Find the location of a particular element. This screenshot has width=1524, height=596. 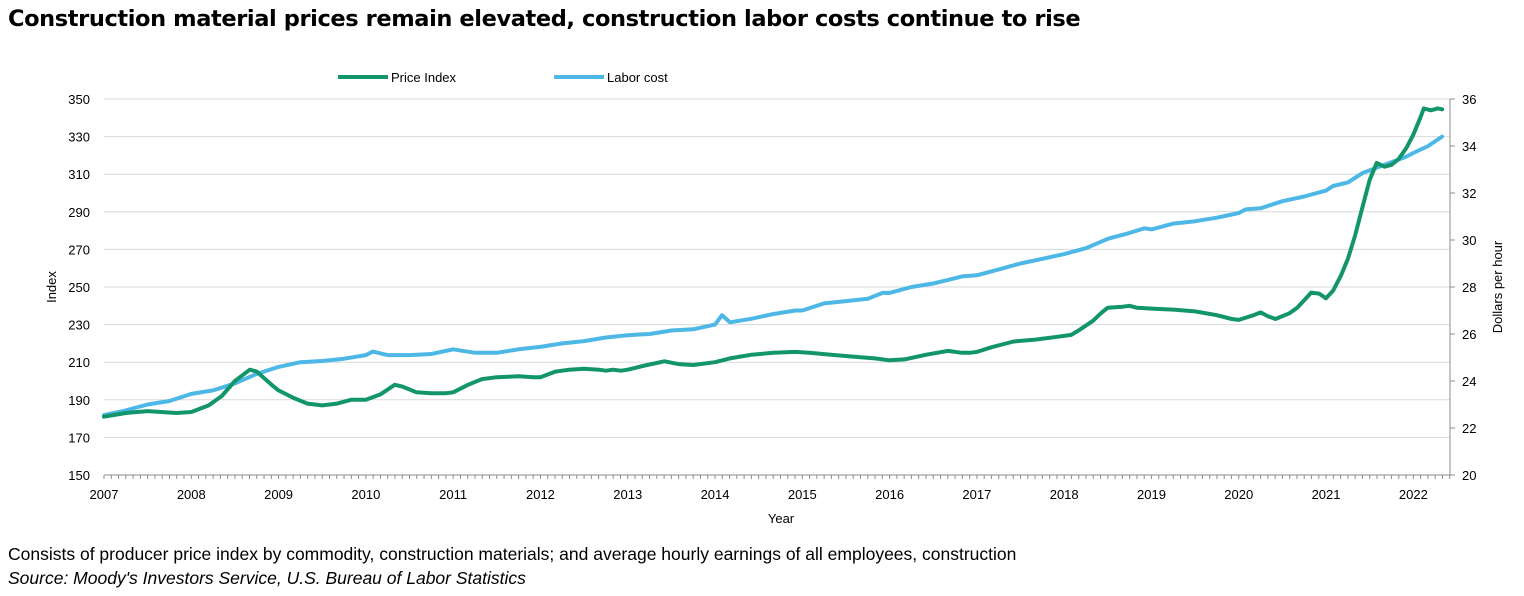

y2-tick-label: 24 is located at coordinates (1469, 381).